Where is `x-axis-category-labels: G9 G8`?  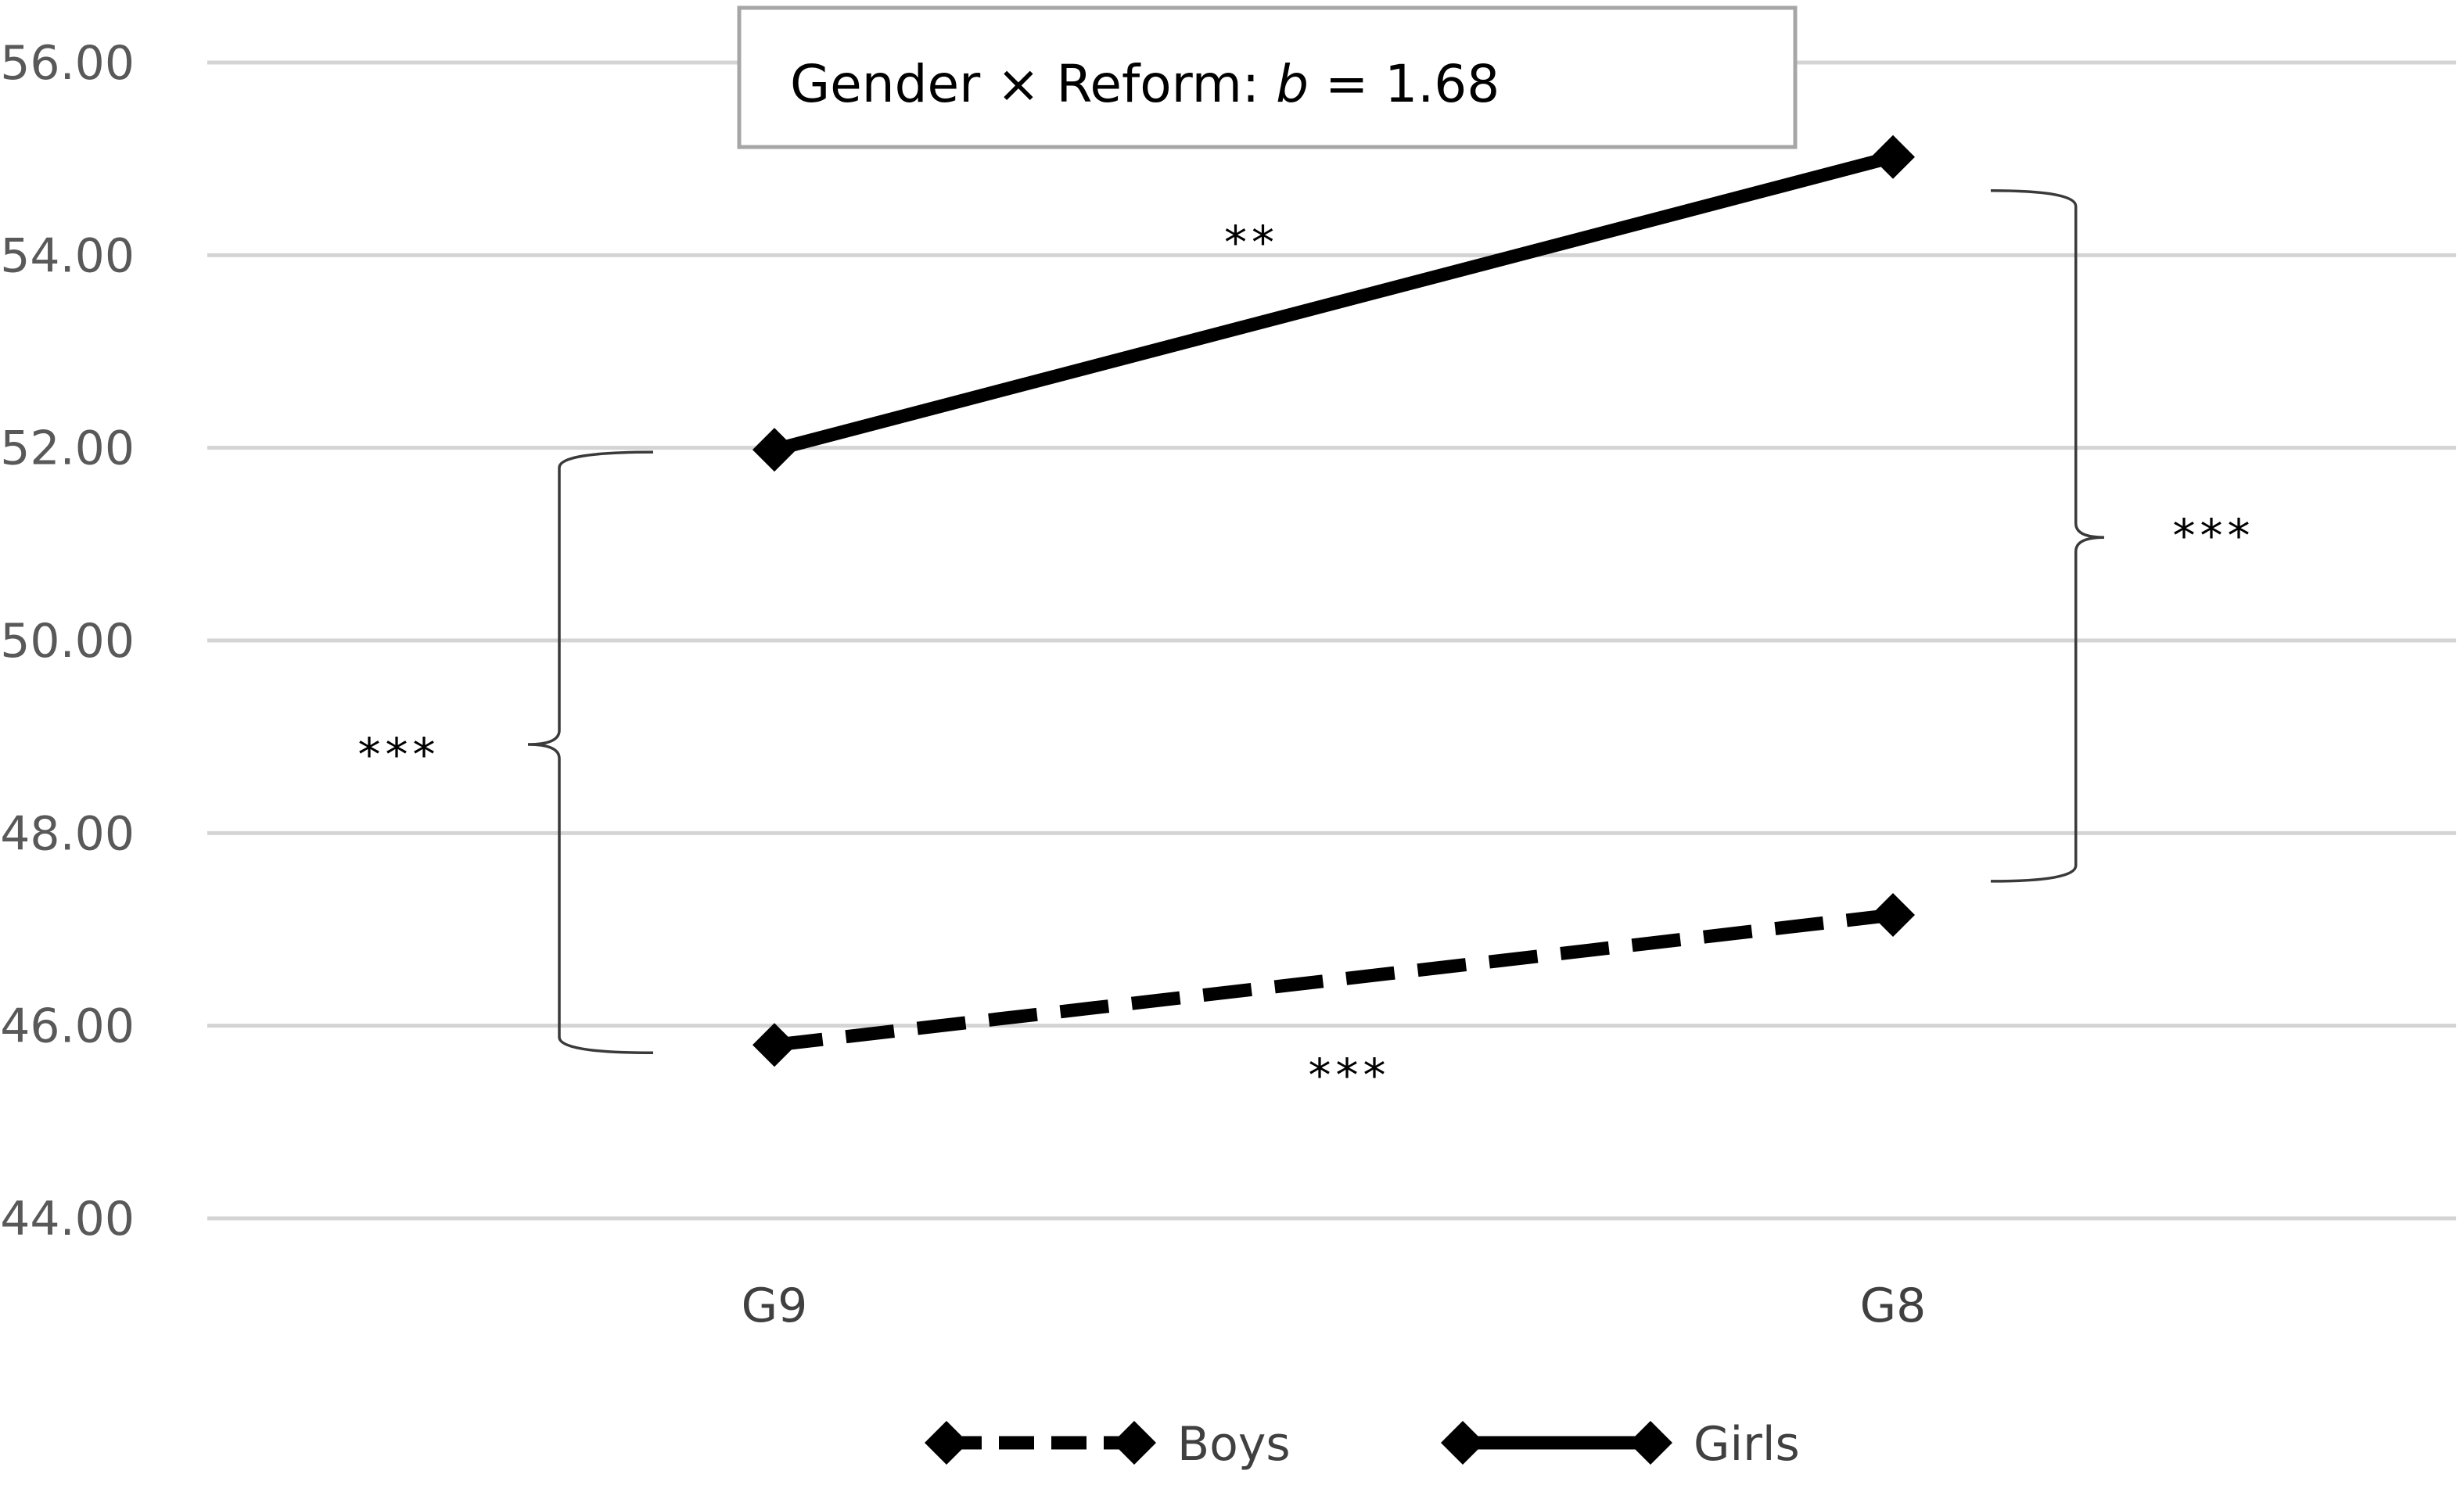
x-axis-category-labels: G9 G8 is located at coordinates (1334, 1306).